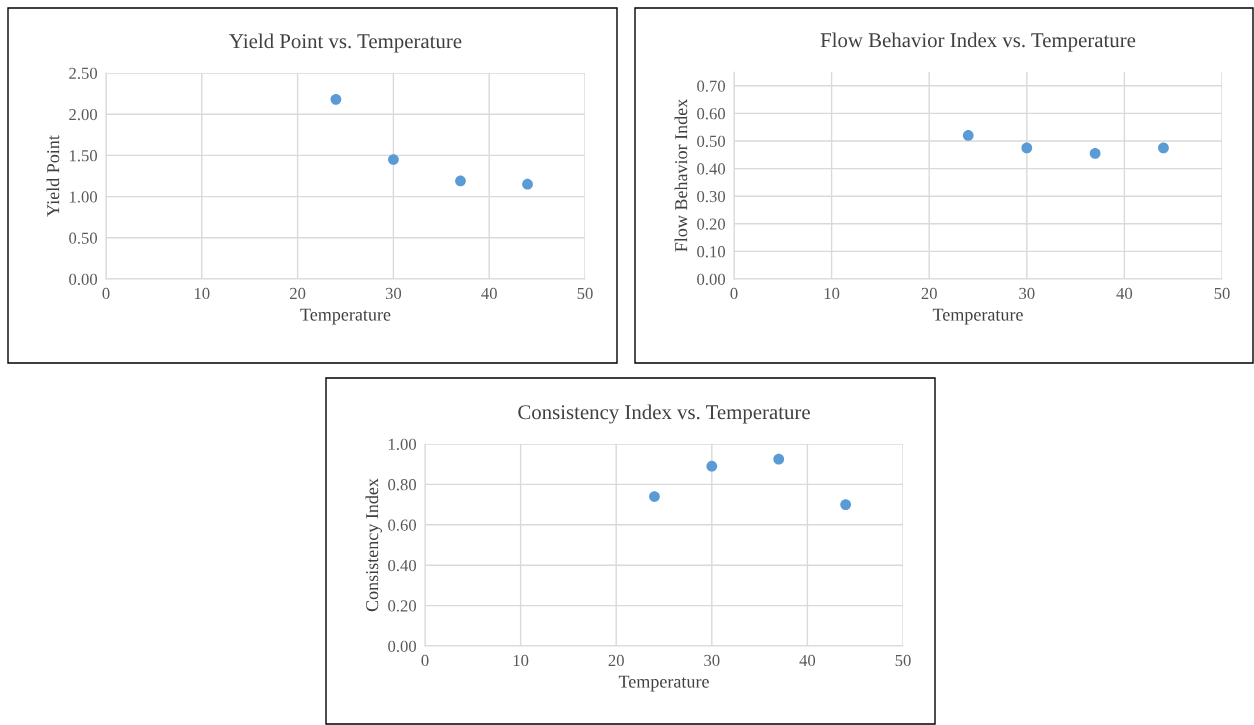 The height and width of the screenshot is (725, 1254). Describe the element at coordinates (53, 176) in the screenshot. I see `y-axis-title: Yield Point` at that location.